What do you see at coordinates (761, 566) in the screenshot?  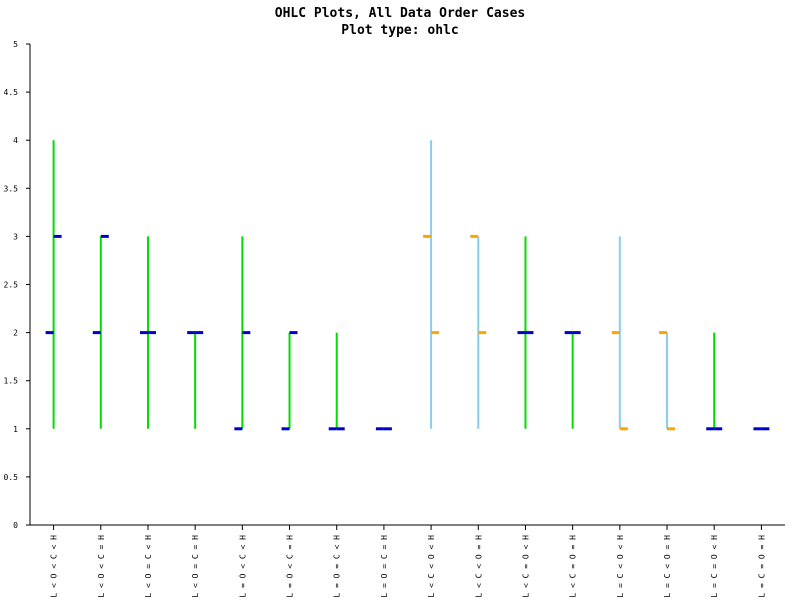 I see `x-tick-label: L = C = O = H` at bounding box center [761, 566].